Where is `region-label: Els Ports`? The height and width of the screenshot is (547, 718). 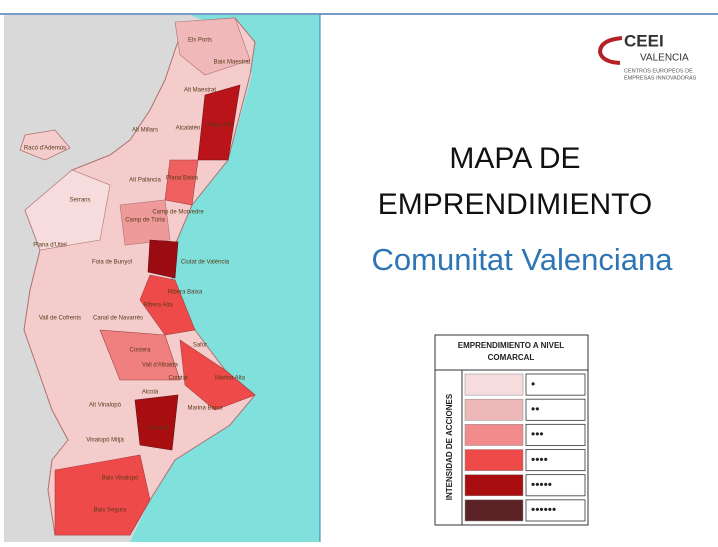
region-label: Els Ports is located at coordinates (200, 41).